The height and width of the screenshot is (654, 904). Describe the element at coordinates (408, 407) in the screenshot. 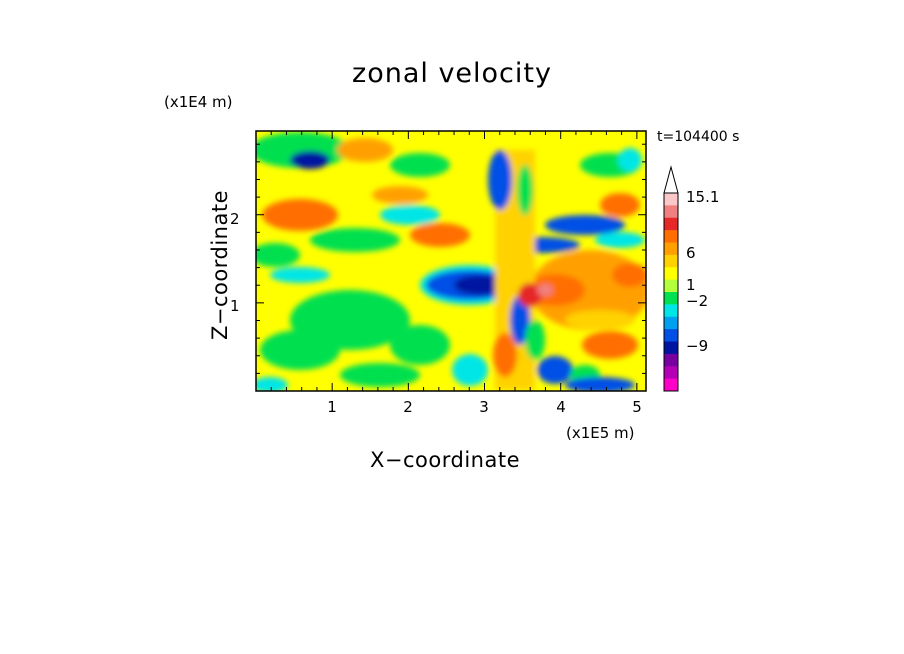

I see `x-tick-label: 2` at that location.